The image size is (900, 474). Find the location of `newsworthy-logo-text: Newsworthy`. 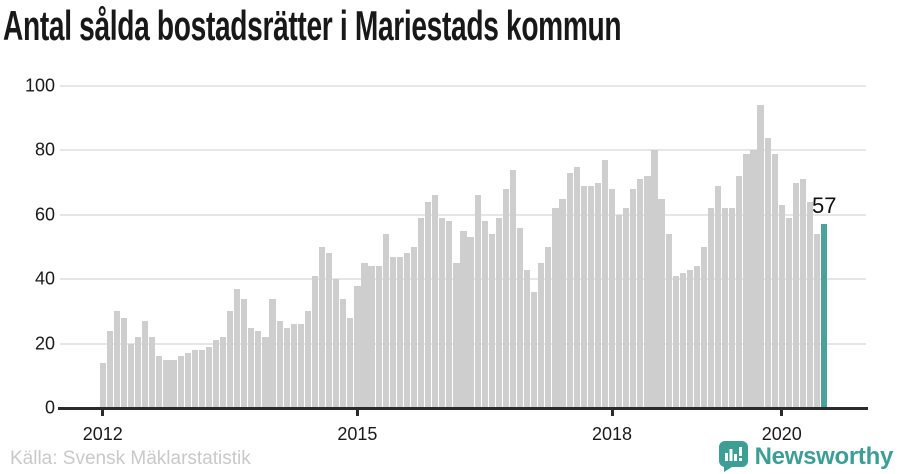

newsworthy-logo-text: Newsworthy is located at coordinates (824, 456).